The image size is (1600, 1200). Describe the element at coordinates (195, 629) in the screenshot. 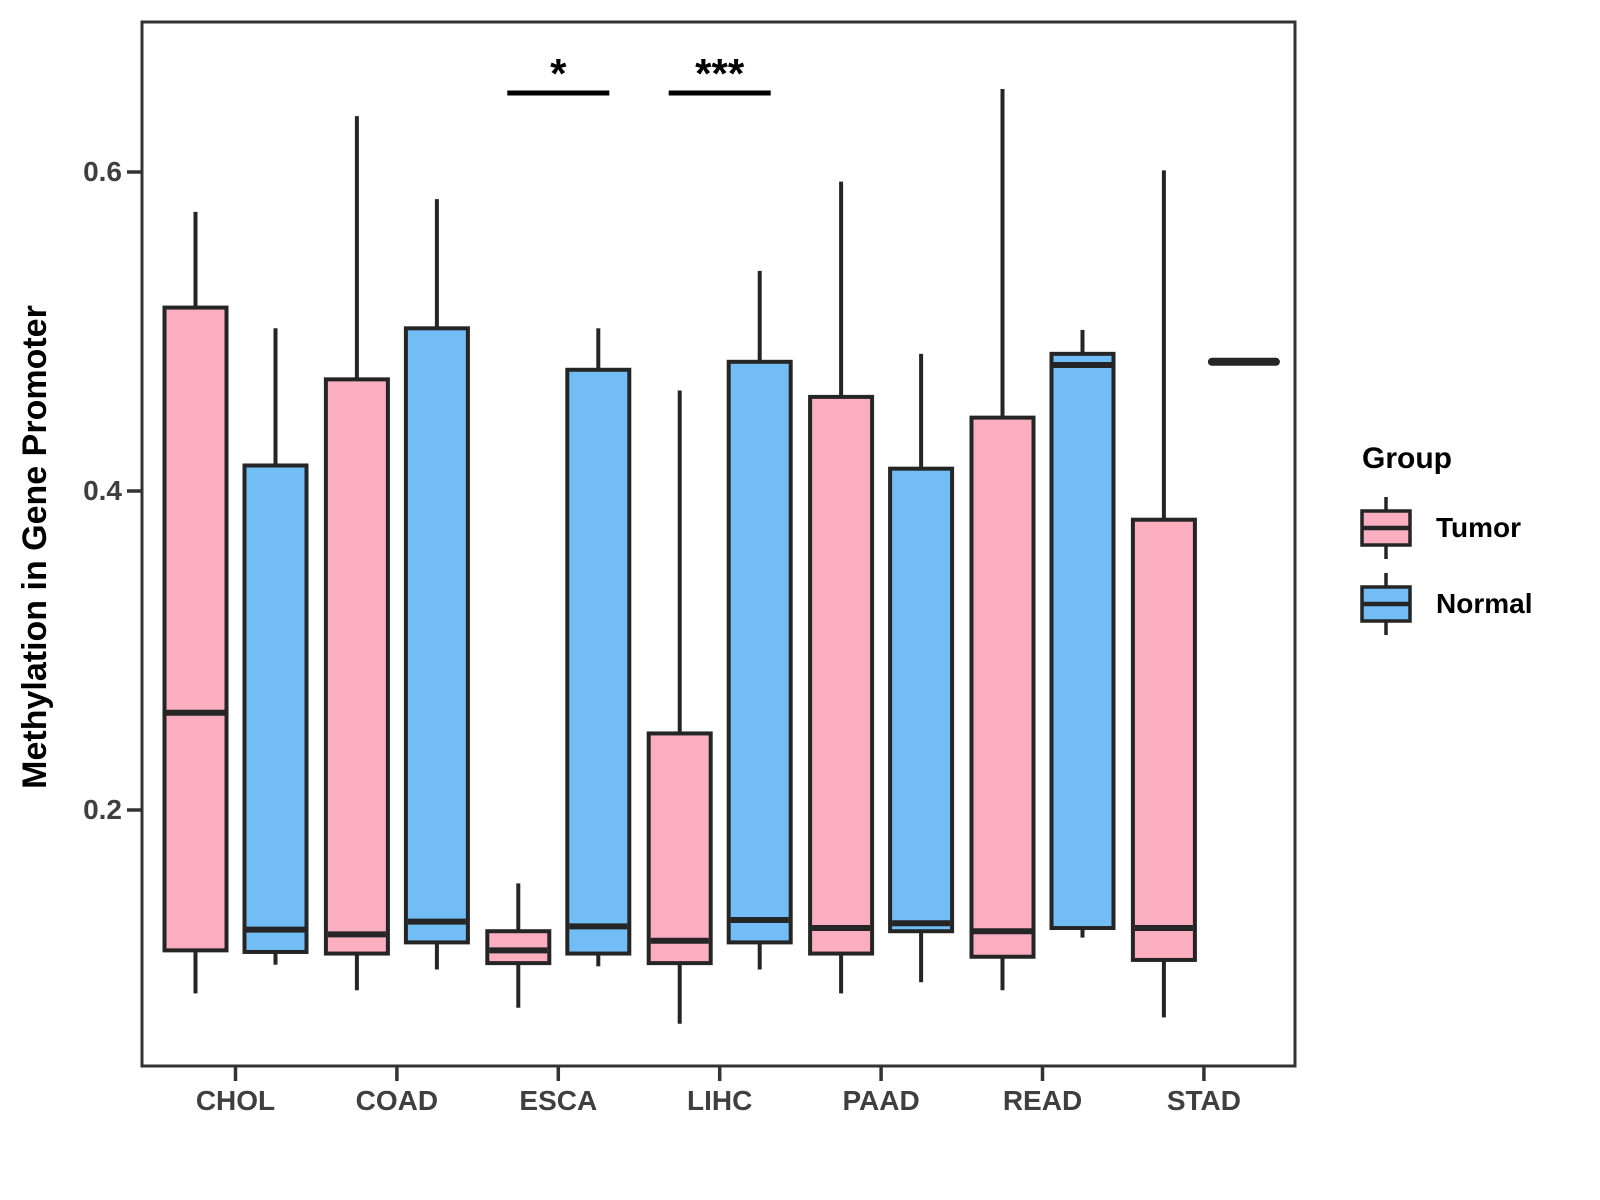

I see `tumor-box-chol` at that location.